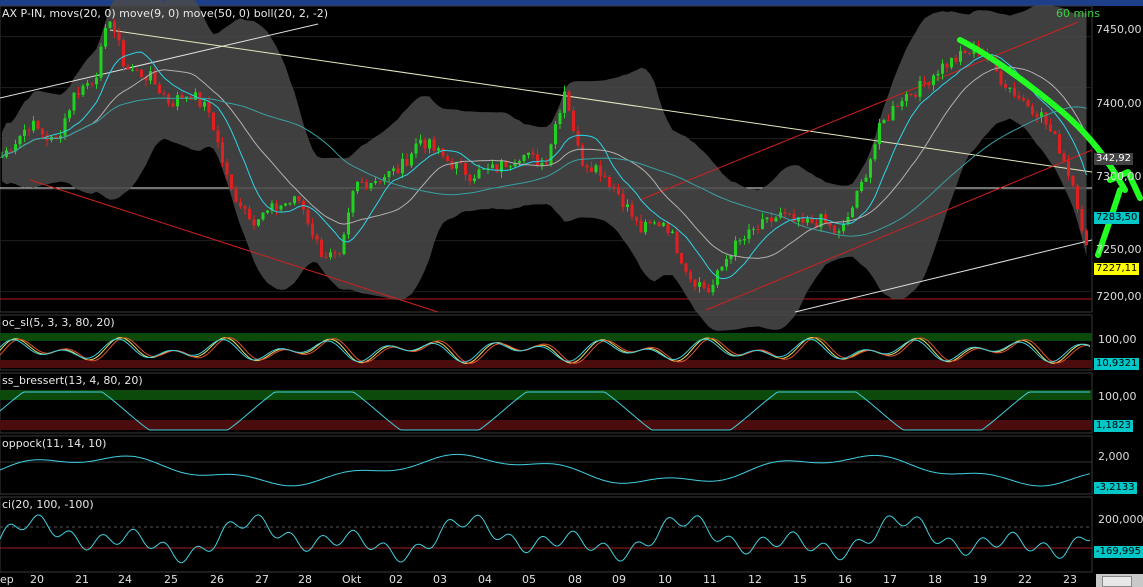  Describe the element at coordinates (1117, 269) in the screenshot. I see `value-box-7227: 7227,11` at that location.